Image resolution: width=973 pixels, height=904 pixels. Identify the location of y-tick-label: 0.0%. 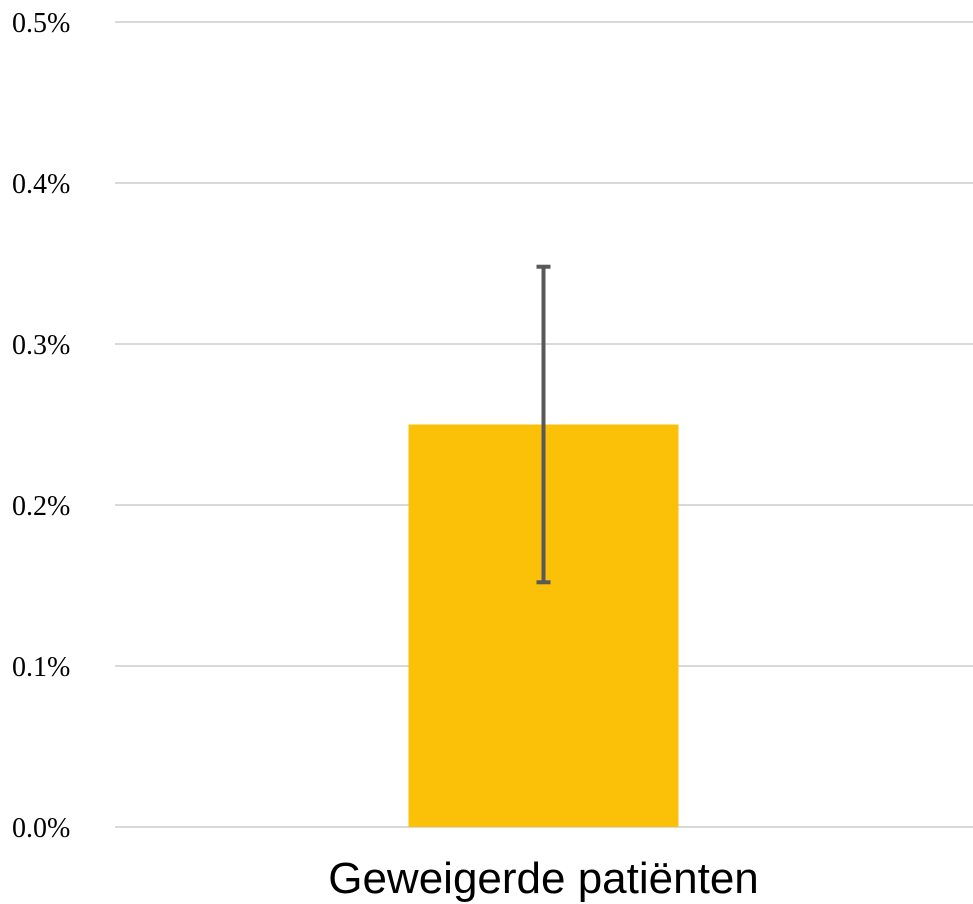
(41, 828).